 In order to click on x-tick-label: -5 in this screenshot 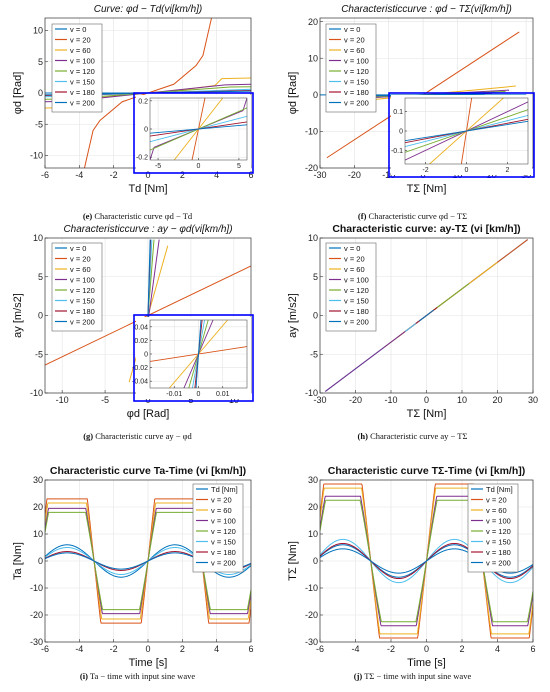, I will do `click(105, 400)`.